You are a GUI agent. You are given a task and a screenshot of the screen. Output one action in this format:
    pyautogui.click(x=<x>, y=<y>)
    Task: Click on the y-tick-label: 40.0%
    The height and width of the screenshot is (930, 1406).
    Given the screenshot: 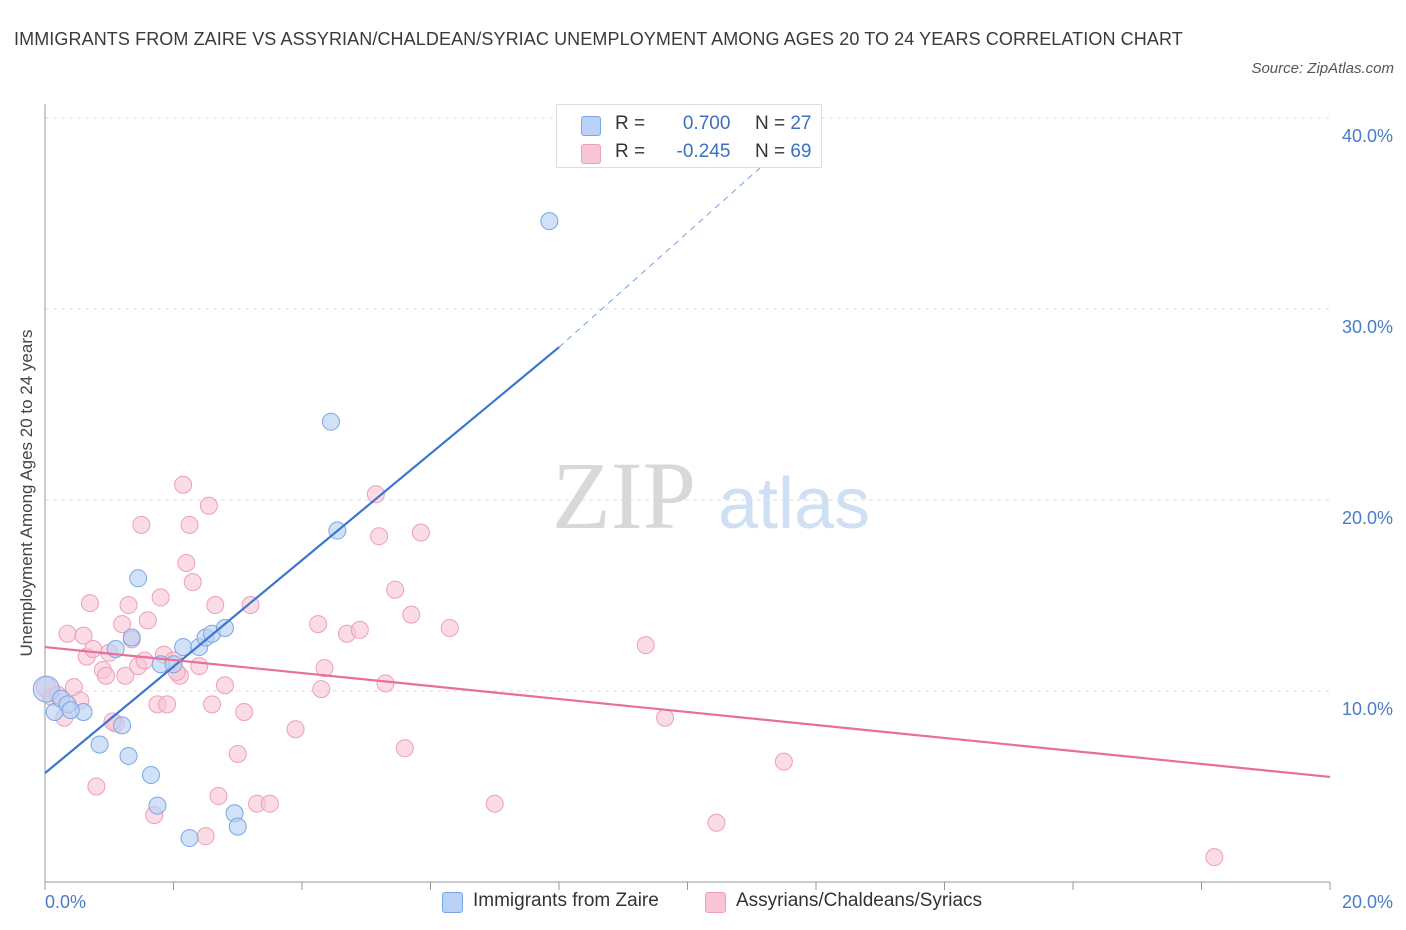 What is the action you would take?
    pyautogui.click(x=1367, y=136)
    